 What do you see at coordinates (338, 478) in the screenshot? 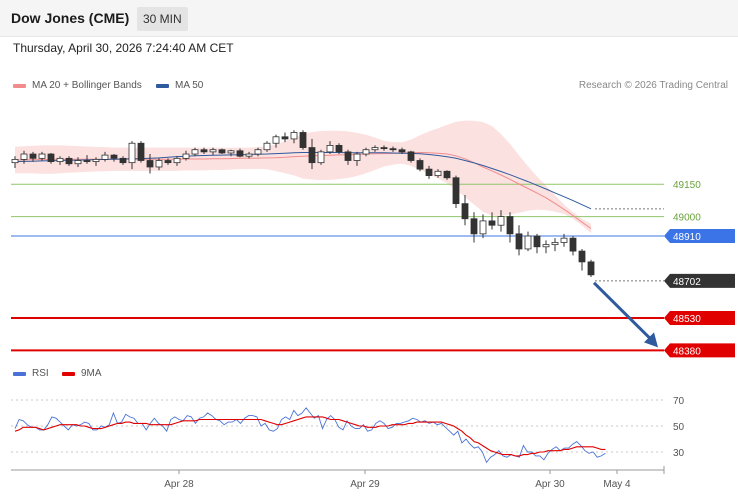
I see `x-axis: Apr 28 Apr 29 Apr 30 May 4` at bounding box center [338, 478].